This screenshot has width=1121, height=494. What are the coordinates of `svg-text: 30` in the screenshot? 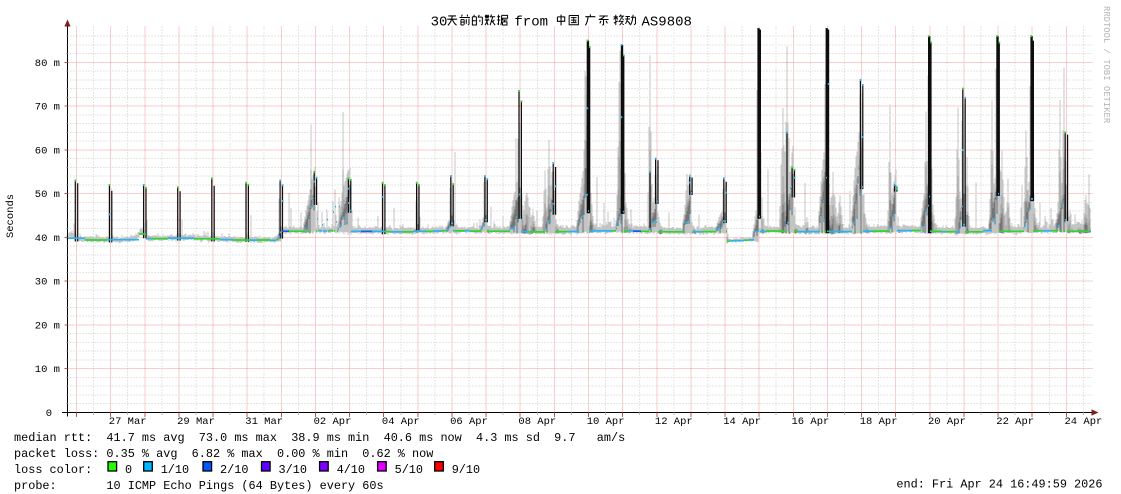 It's located at (439, 23).